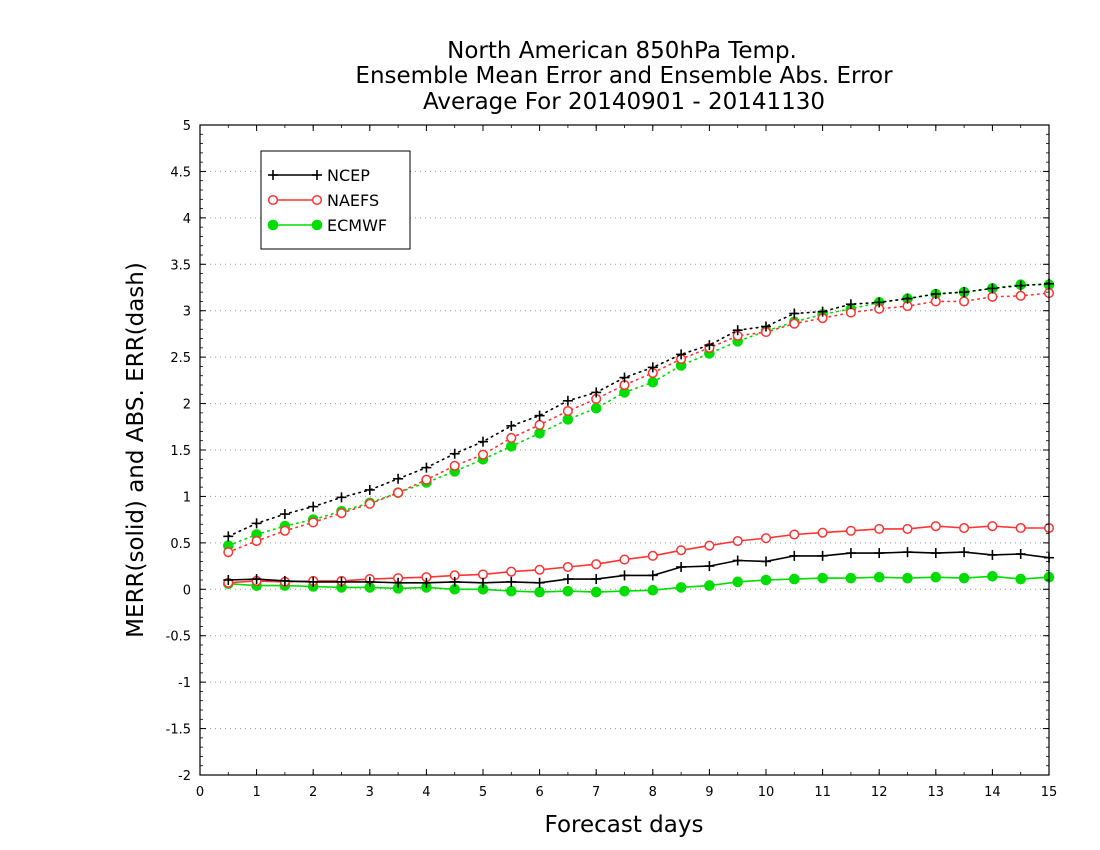 The width and height of the screenshot is (1100, 850). Describe the element at coordinates (353, 200) in the screenshot. I see `legend-label-naefs: NAEFS` at that location.